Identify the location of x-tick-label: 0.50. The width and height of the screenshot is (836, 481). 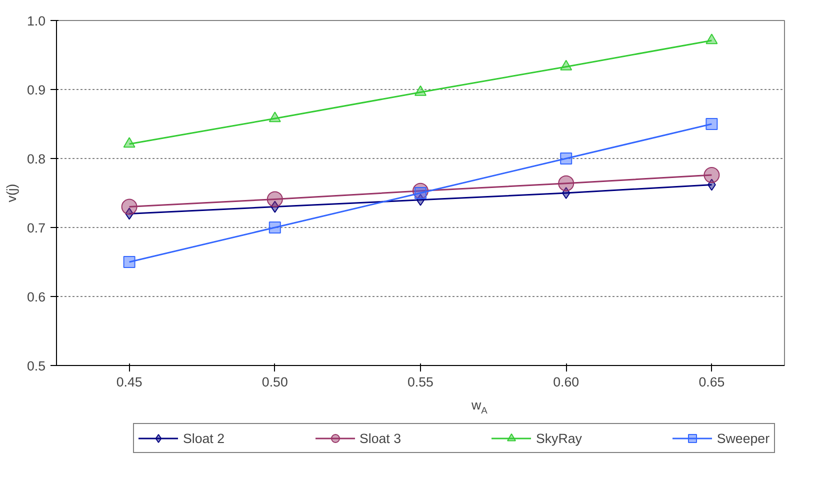
(275, 382).